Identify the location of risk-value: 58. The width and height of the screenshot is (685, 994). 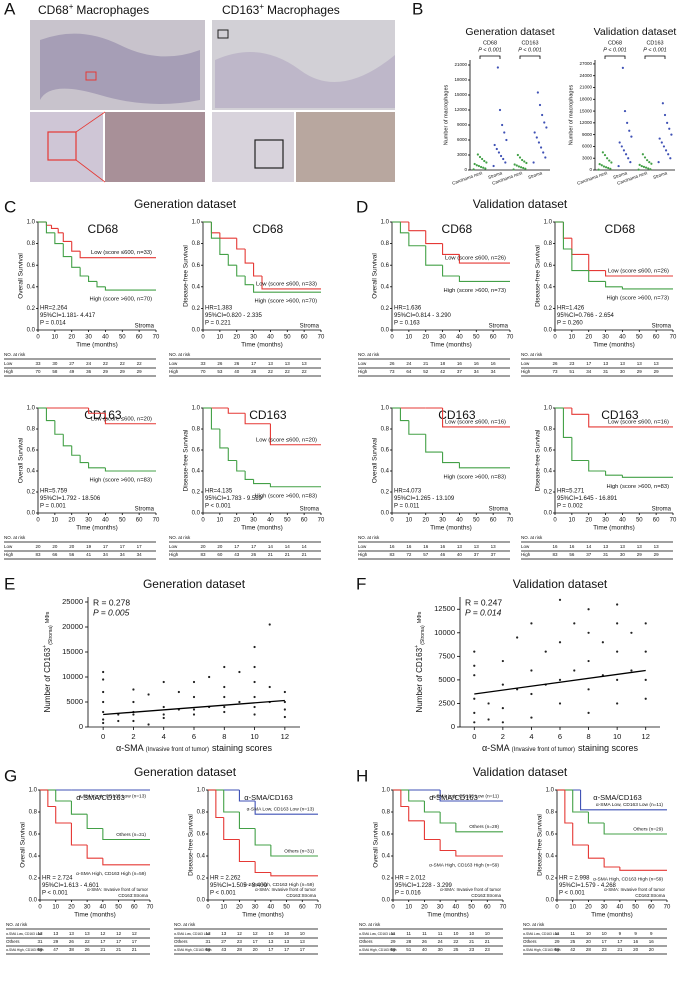
(55, 371).